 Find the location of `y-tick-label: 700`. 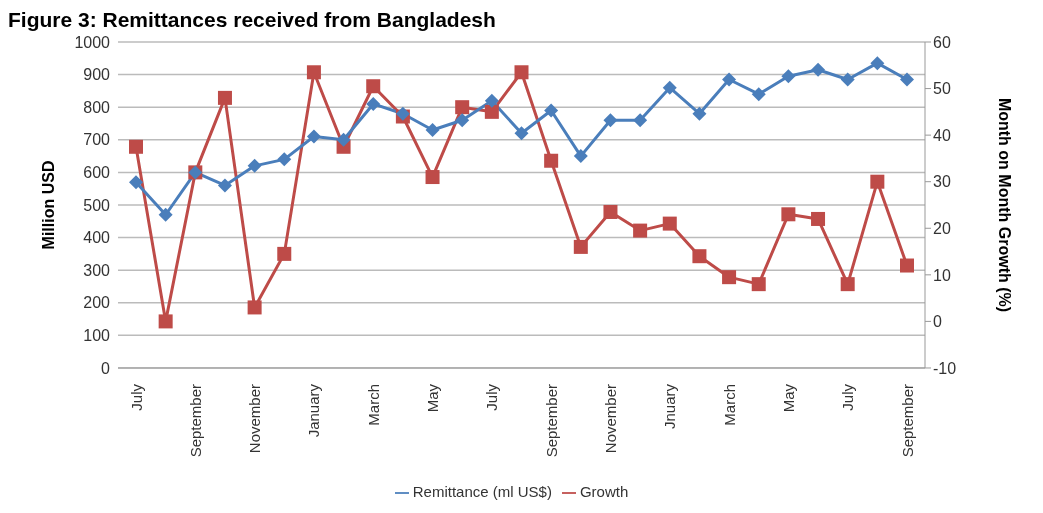

y-tick-label: 700 is located at coordinates (97, 140).